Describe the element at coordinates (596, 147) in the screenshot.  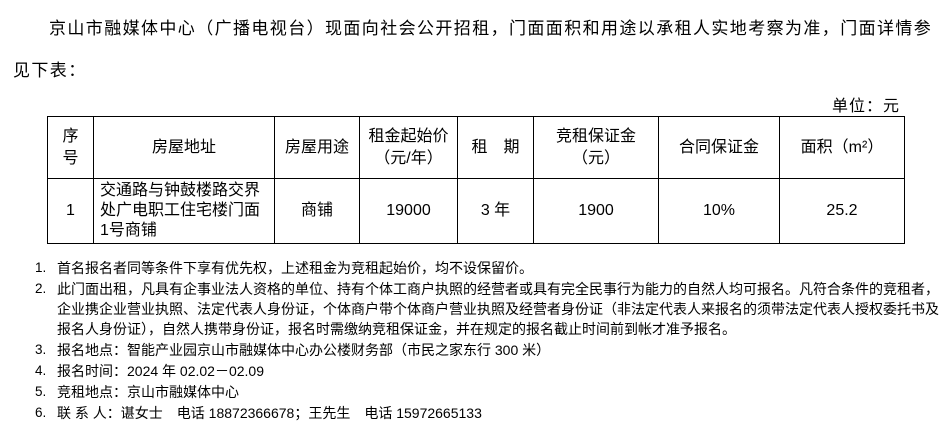
I see `column-header-bid-deposit: 竞租保证金 （元）` at that location.